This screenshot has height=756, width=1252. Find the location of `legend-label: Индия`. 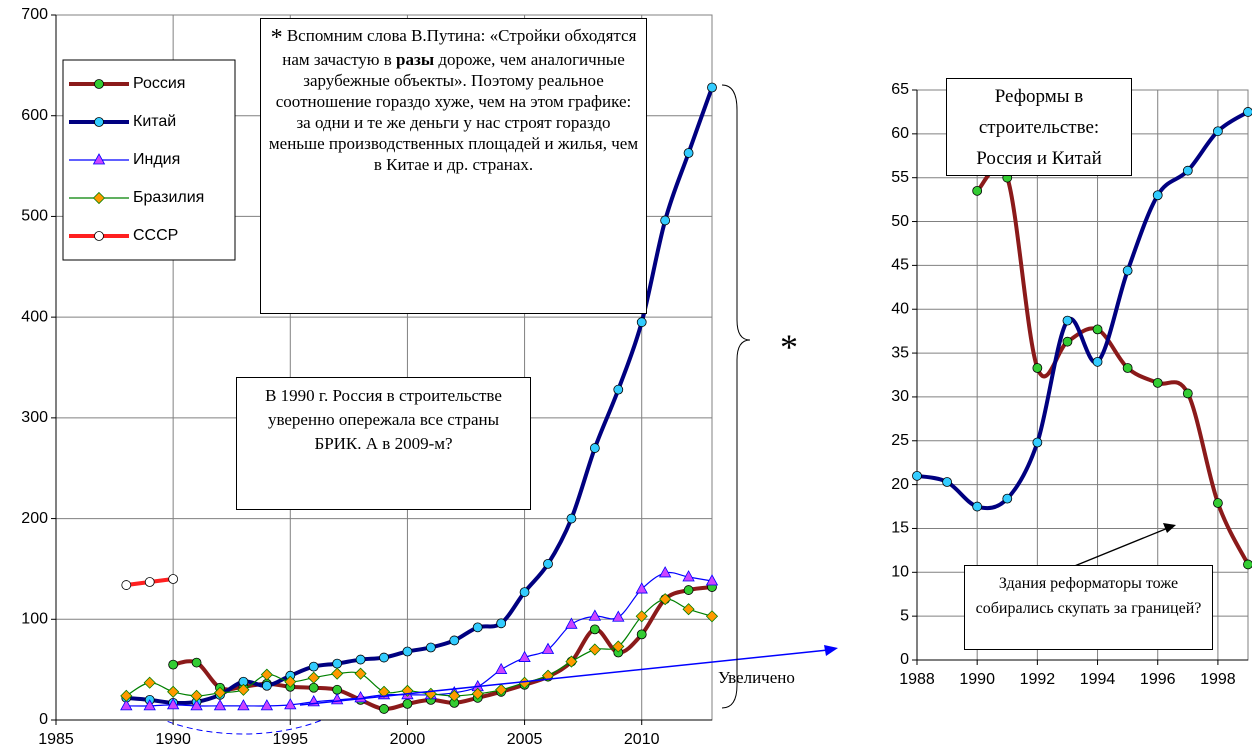

legend-label: Индия is located at coordinates (156, 159).